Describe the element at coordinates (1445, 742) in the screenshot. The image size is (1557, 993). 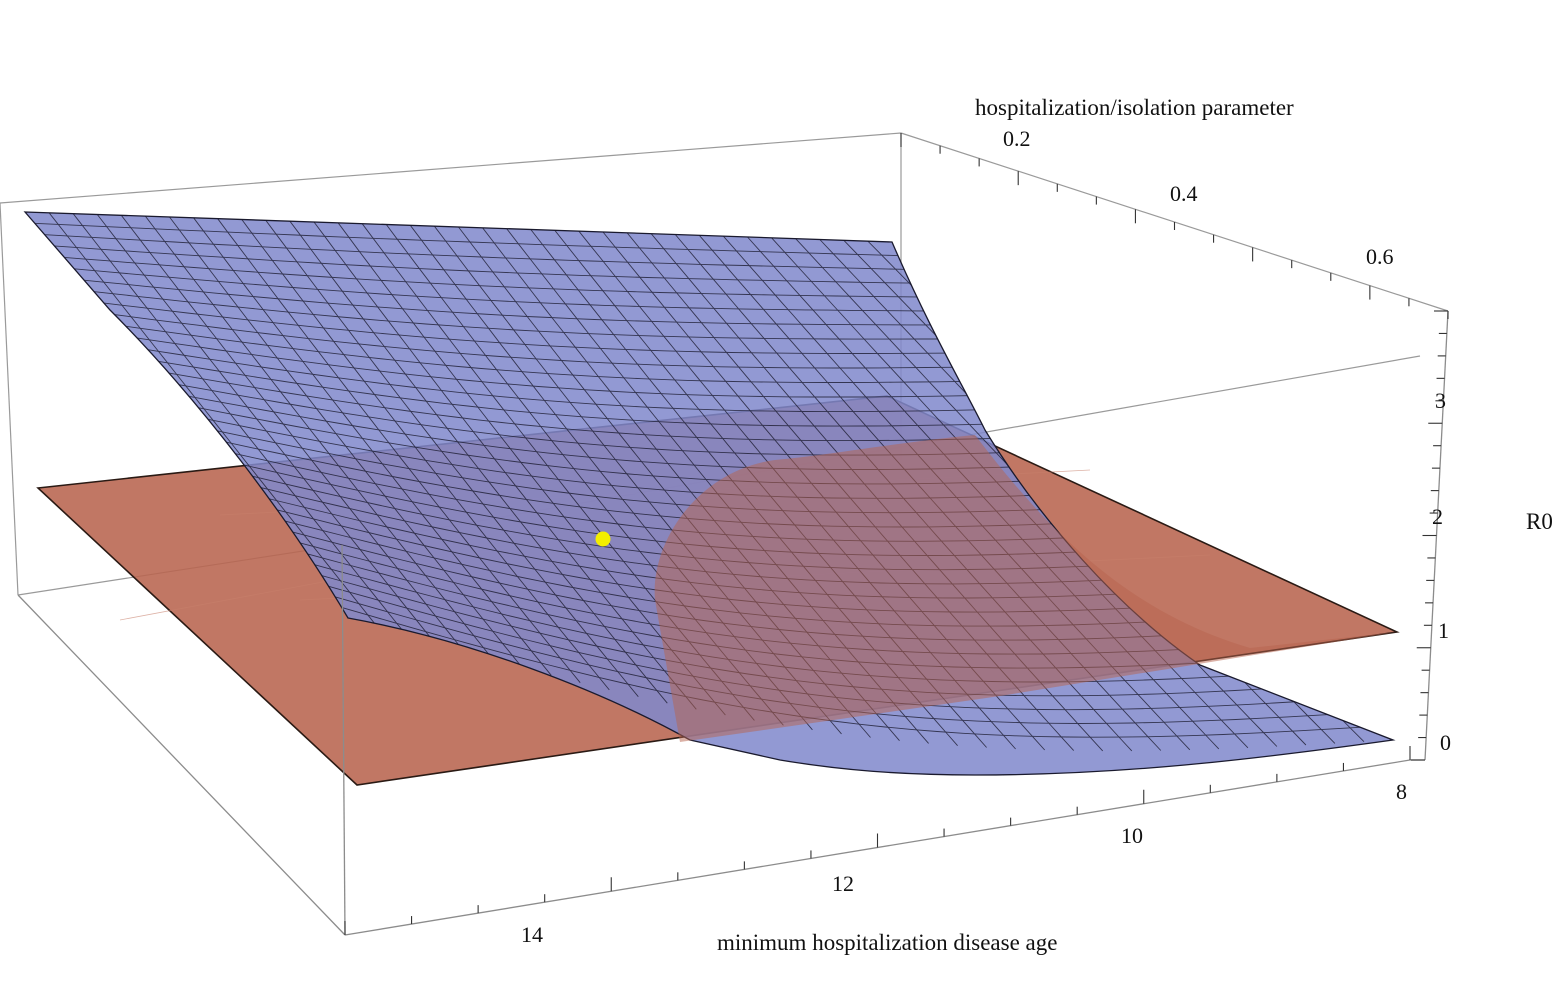
I see `z-tick-0: 0` at that location.